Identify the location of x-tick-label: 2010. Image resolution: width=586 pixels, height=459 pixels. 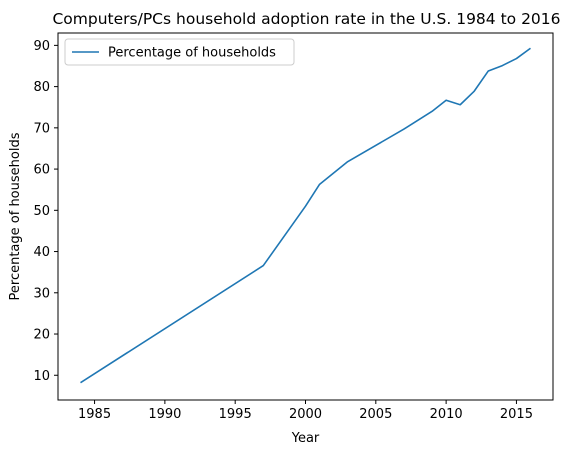
(446, 414).